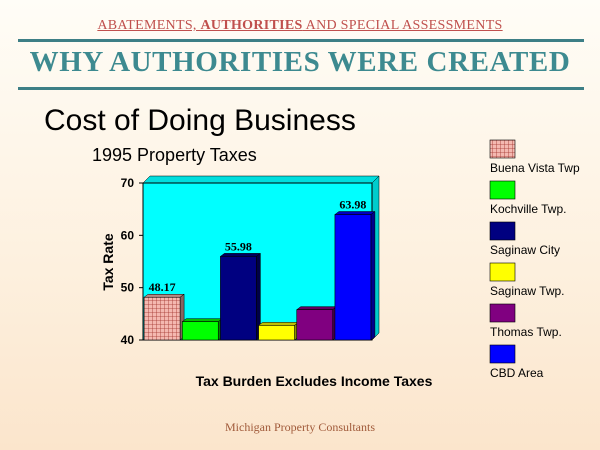 The image size is (600, 450). Describe the element at coordinates (128, 340) in the screenshot. I see `y-tick-label-0: 40` at that location.